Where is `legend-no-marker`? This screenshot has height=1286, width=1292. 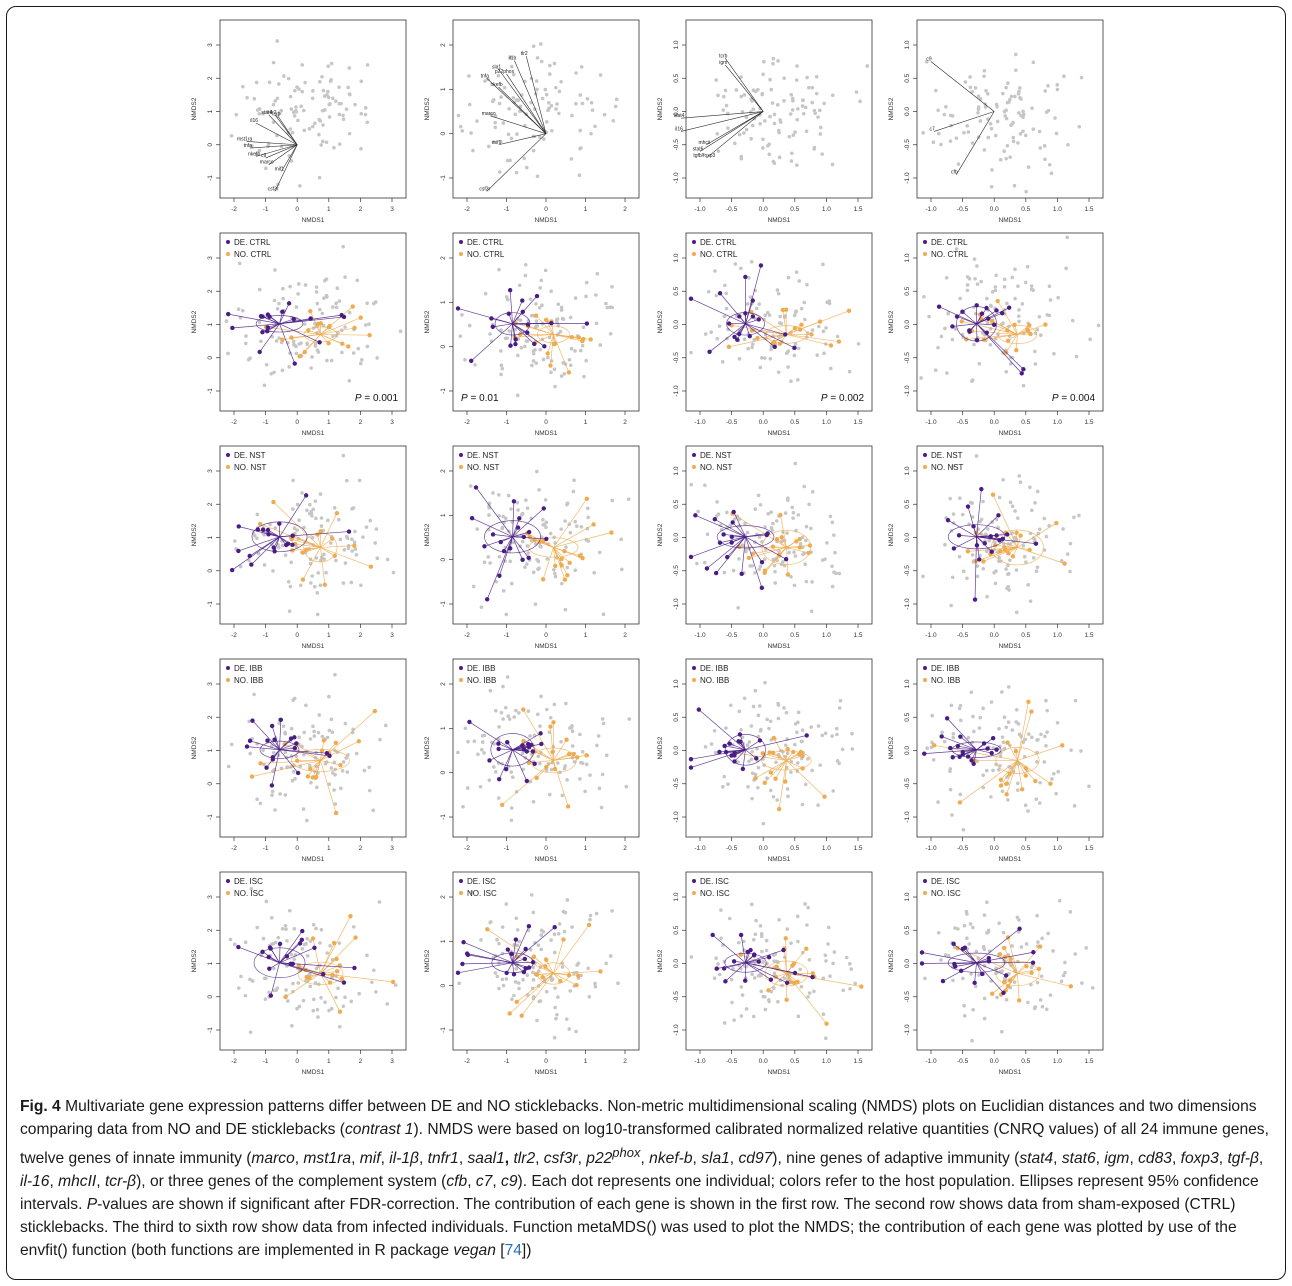 legend-no-marker is located at coordinates (694, 680).